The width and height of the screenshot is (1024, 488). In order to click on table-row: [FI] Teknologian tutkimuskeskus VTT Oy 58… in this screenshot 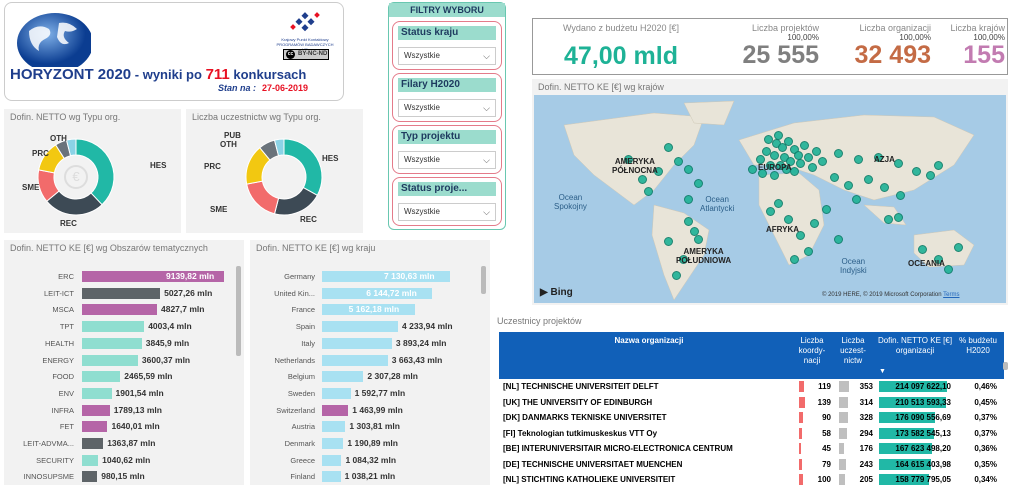, I will do `click(751, 434)`.